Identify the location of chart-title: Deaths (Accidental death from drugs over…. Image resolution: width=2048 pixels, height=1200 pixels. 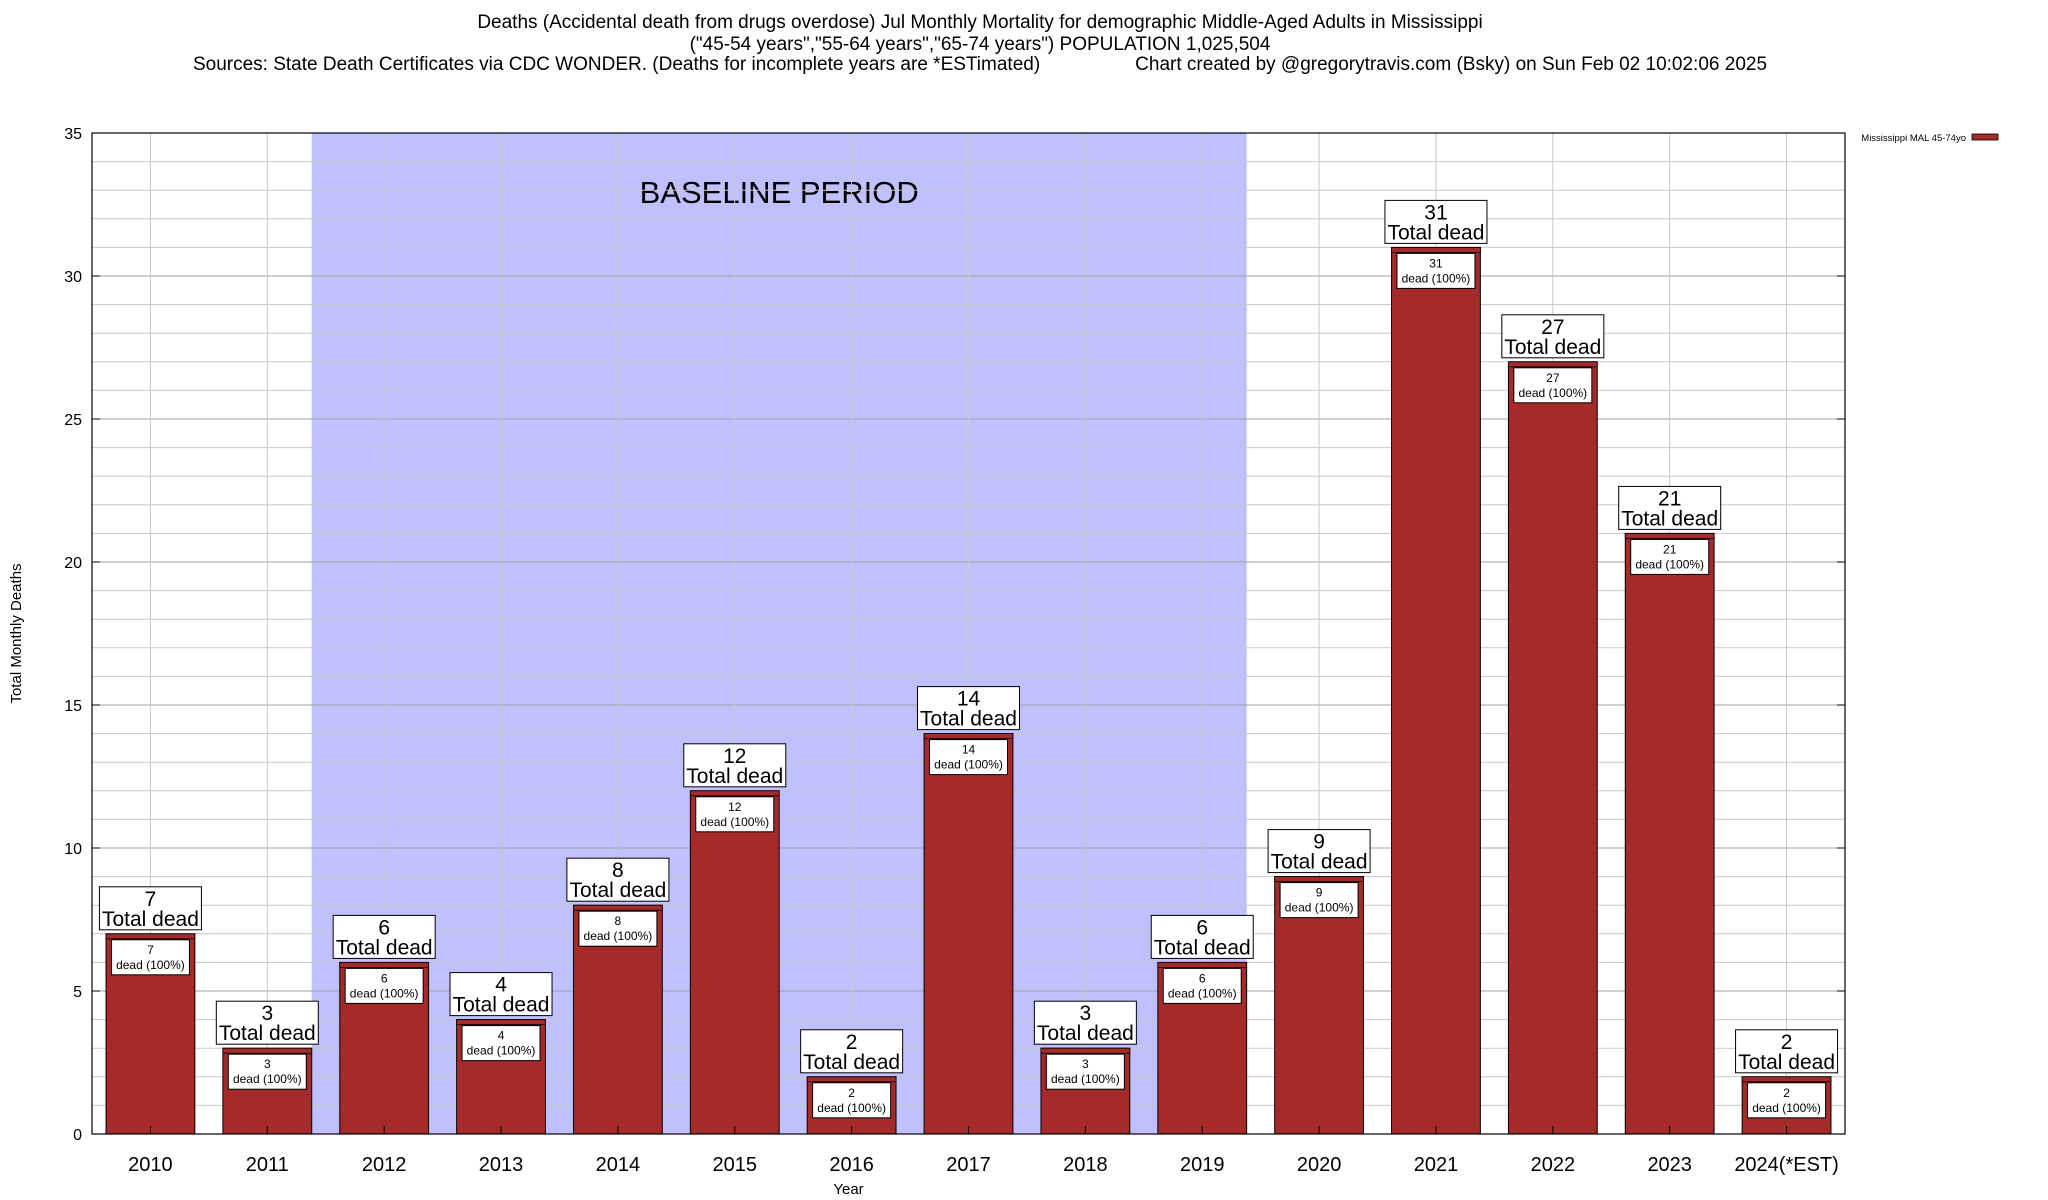
(980, 22).